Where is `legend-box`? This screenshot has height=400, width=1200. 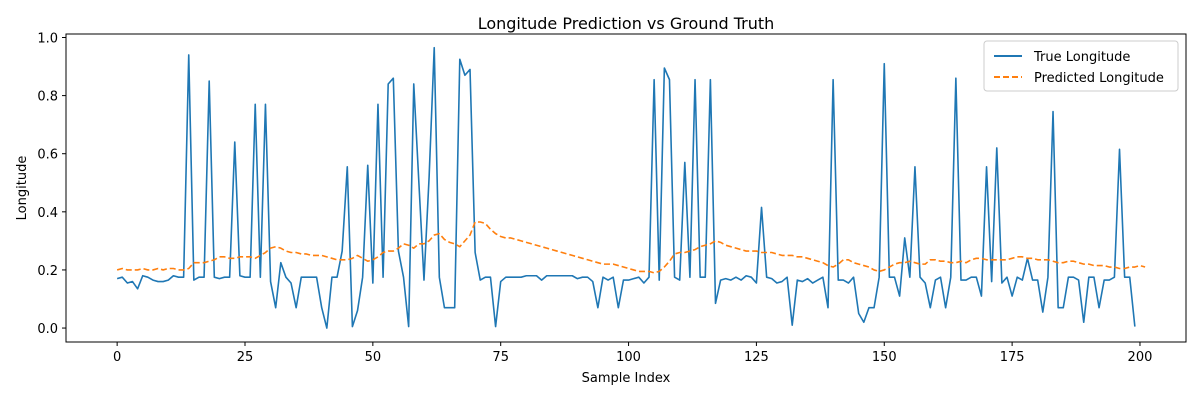 legend-box is located at coordinates (1081, 66).